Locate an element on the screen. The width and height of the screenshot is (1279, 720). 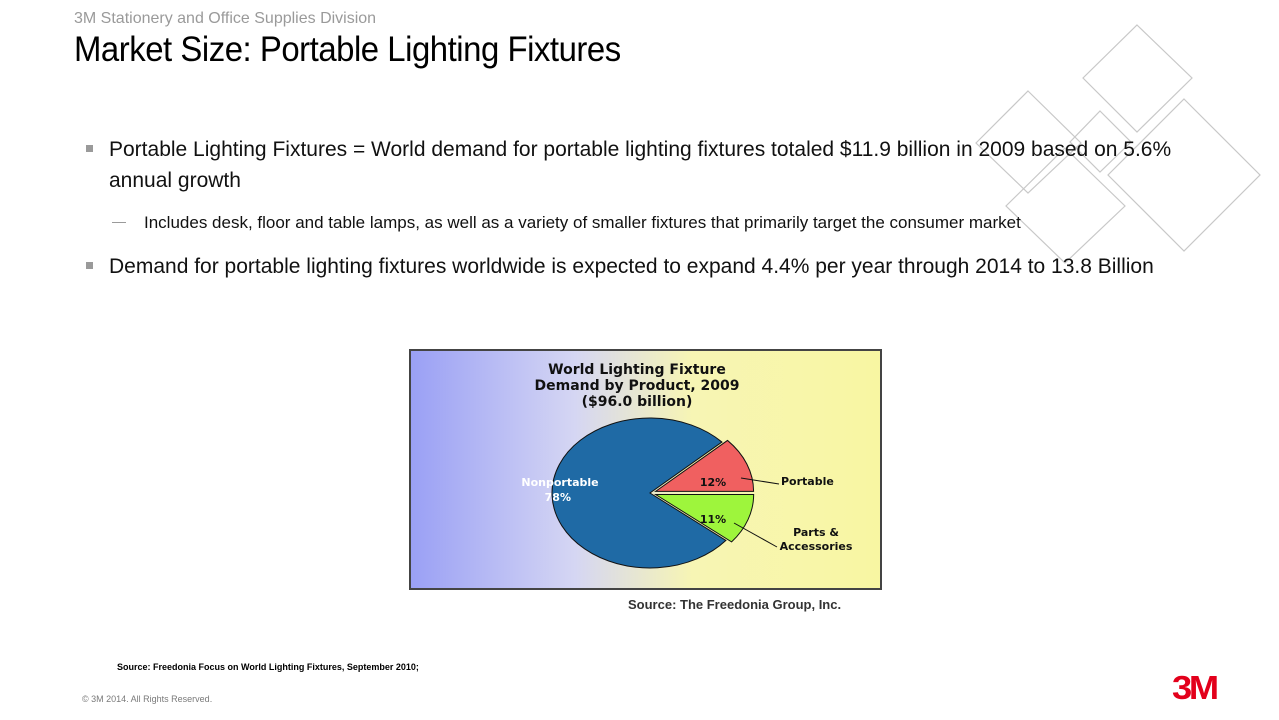
3m-logo: 3M is located at coordinates (1195, 687).